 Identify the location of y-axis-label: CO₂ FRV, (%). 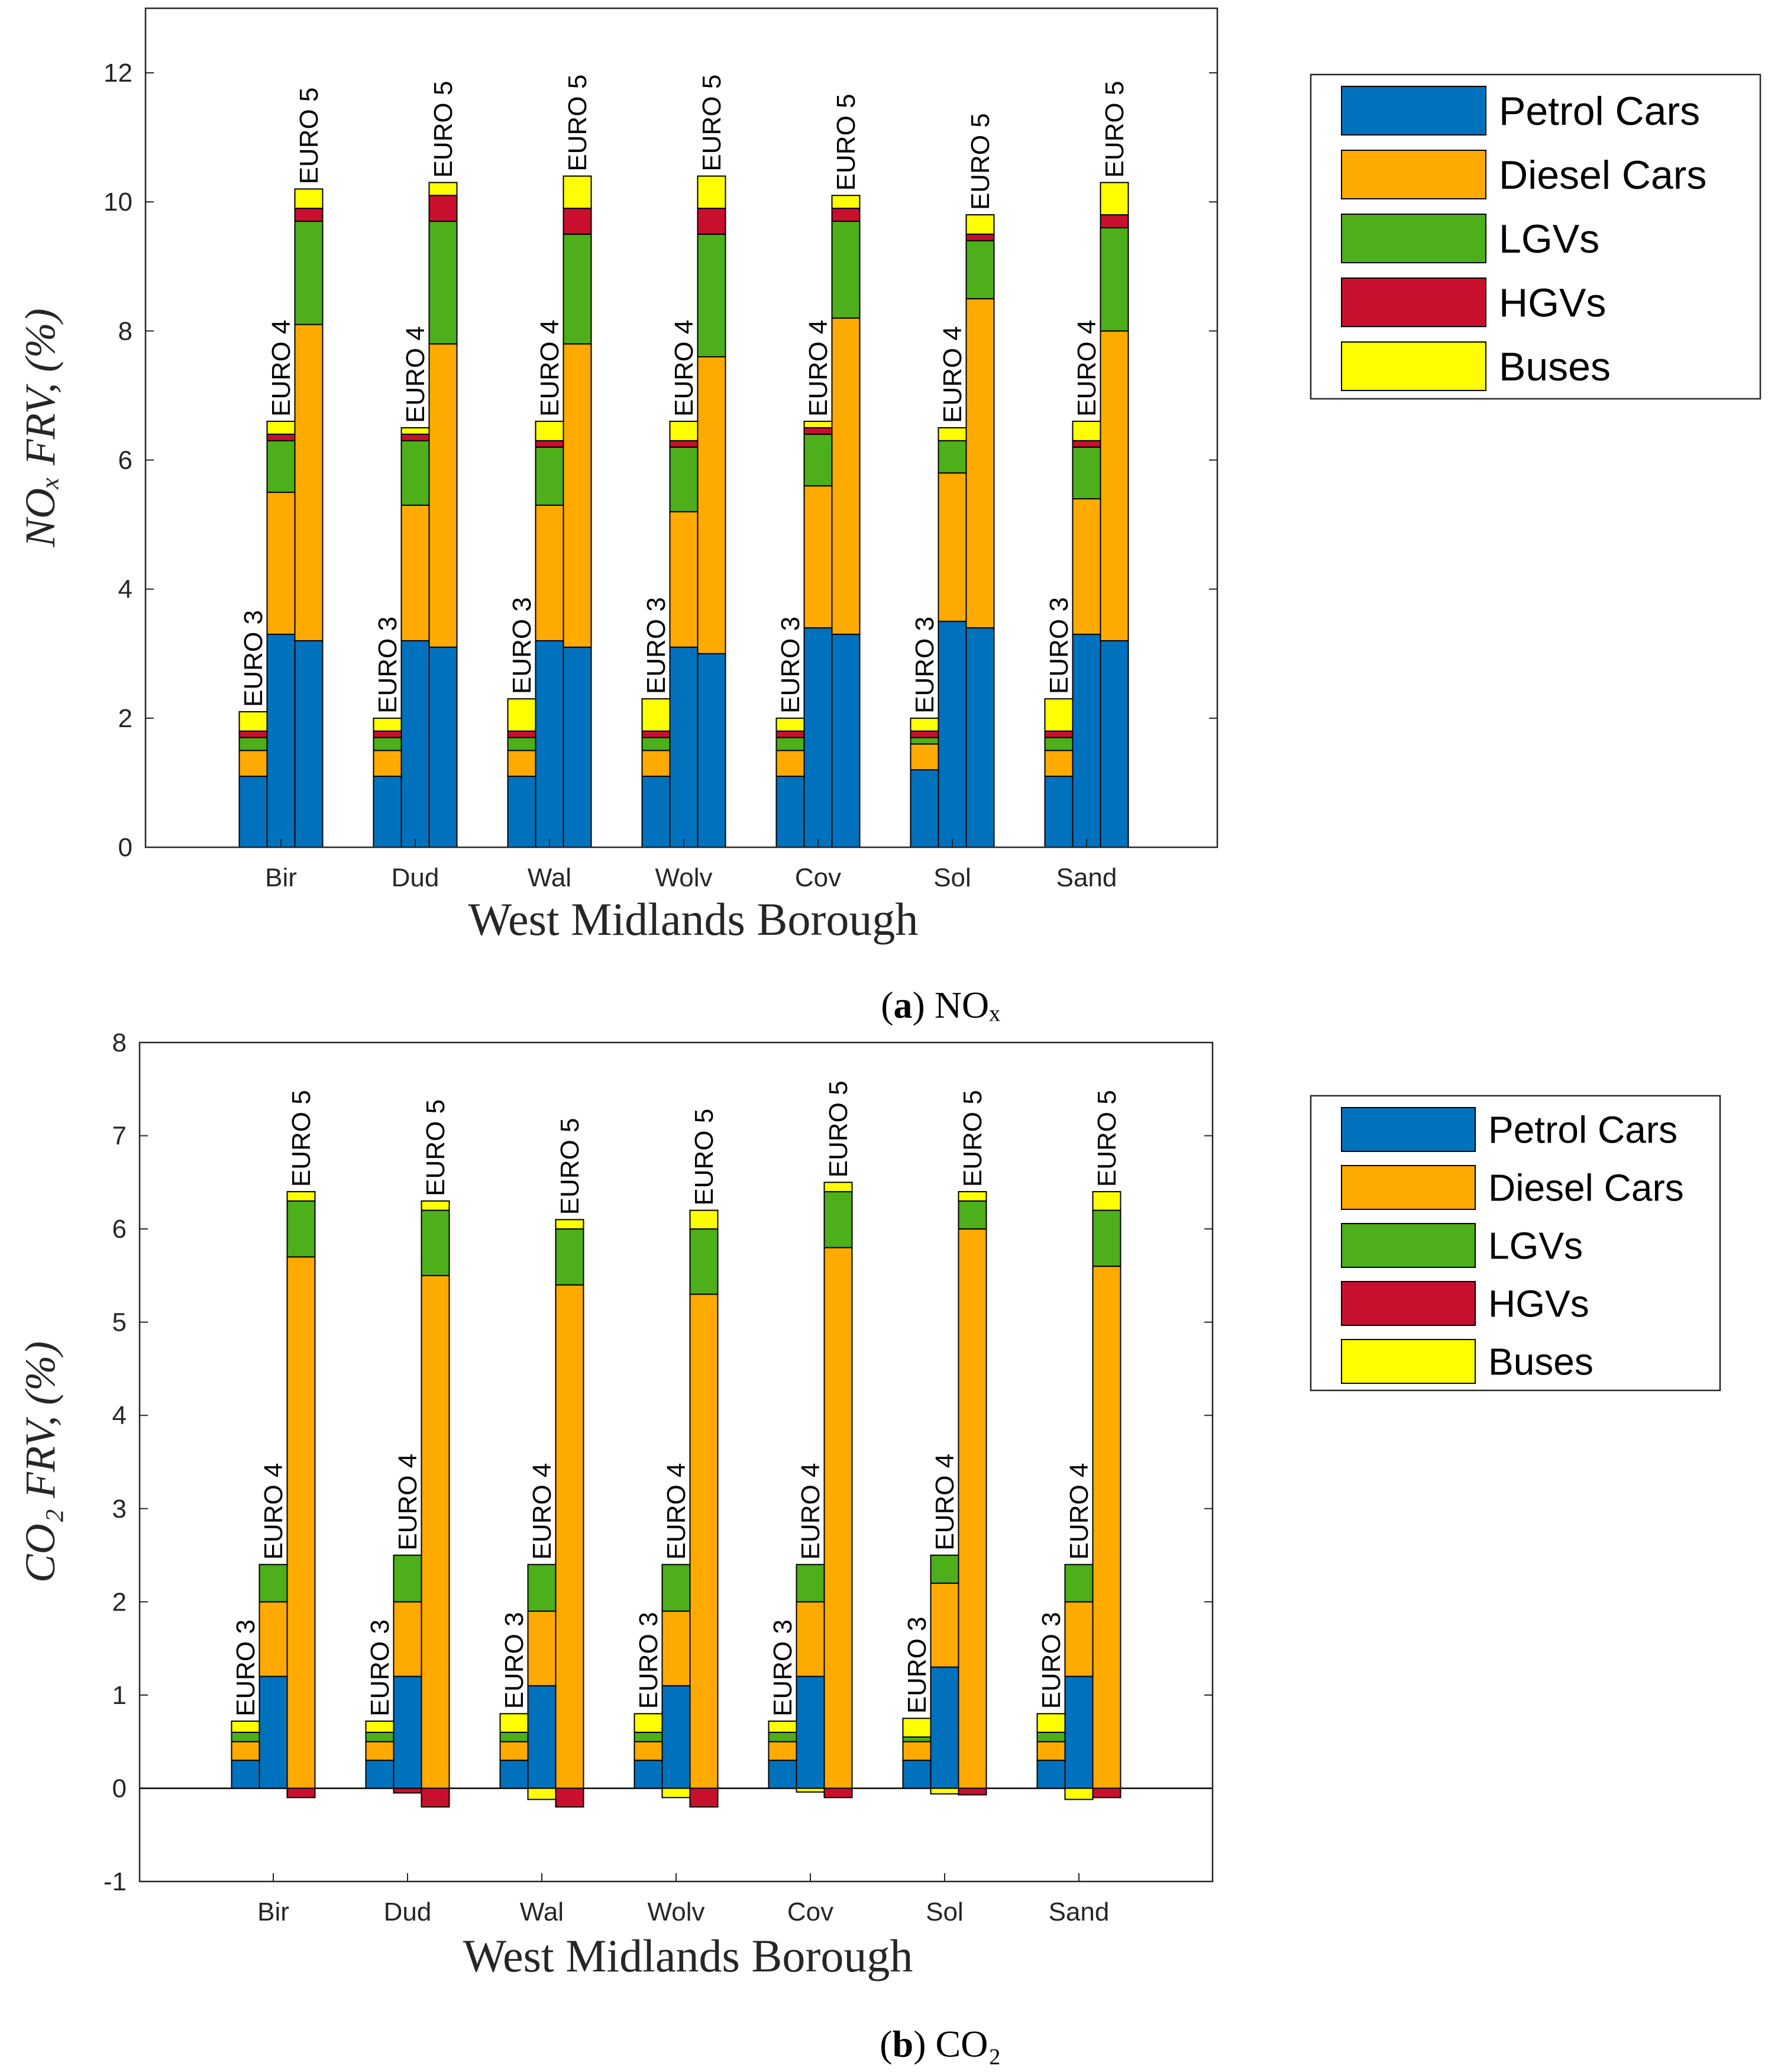
(40, 1462).